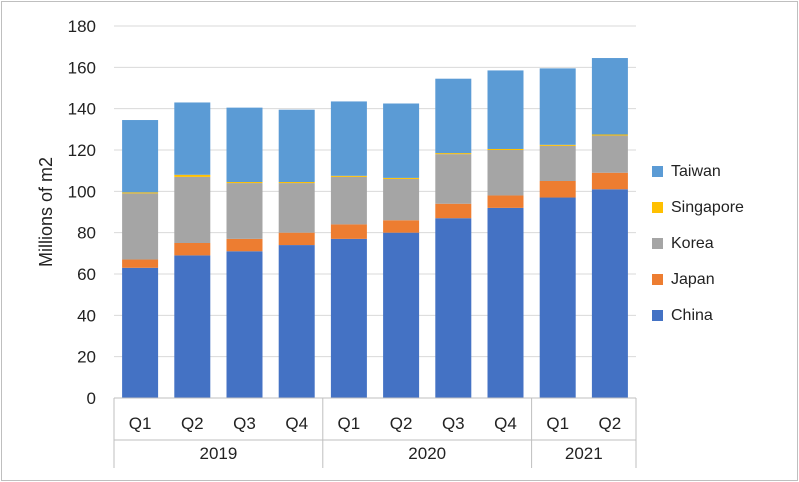 This screenshot has width=799, height=482. What do you see at coordinates (696, 171) in the screenshot?
I see `legend-label-taiwan: Taiwan` at bounding box center [696, 171].